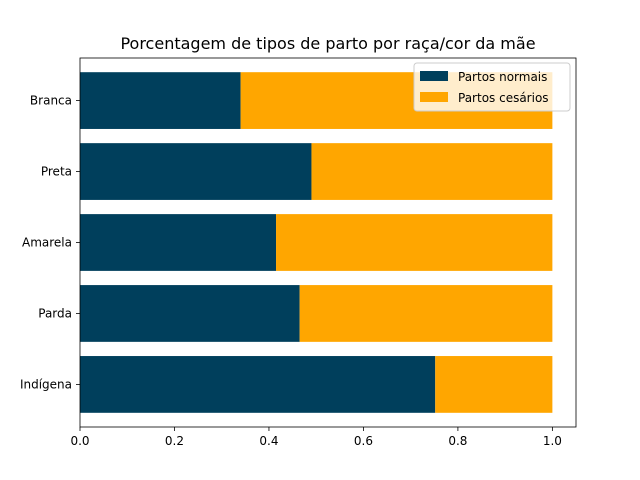 Image resolution: width=640 pixels, height=480 pixels. I want to click on x-tick-label: 0.4, so click(268, 441).